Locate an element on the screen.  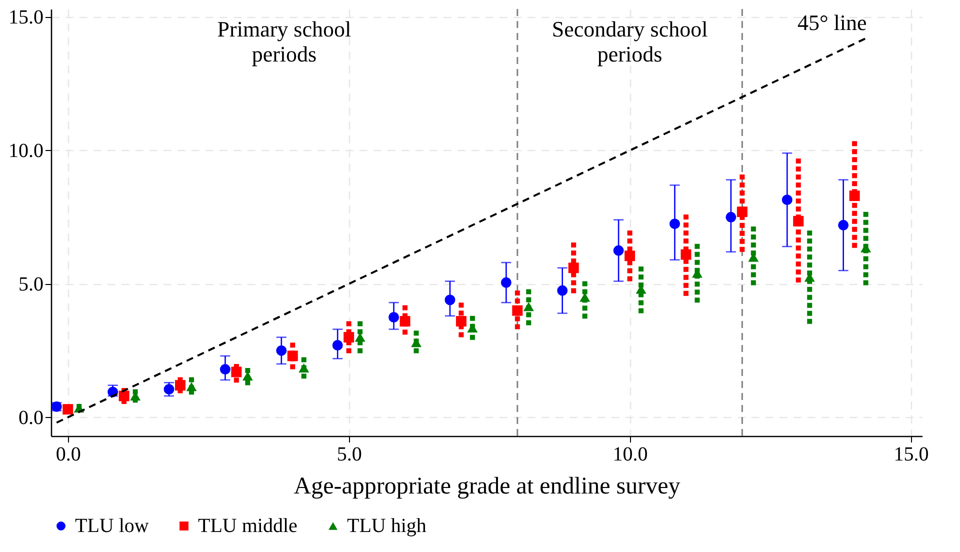
legend-label: TLU middle is located at coordinates (248, 526).